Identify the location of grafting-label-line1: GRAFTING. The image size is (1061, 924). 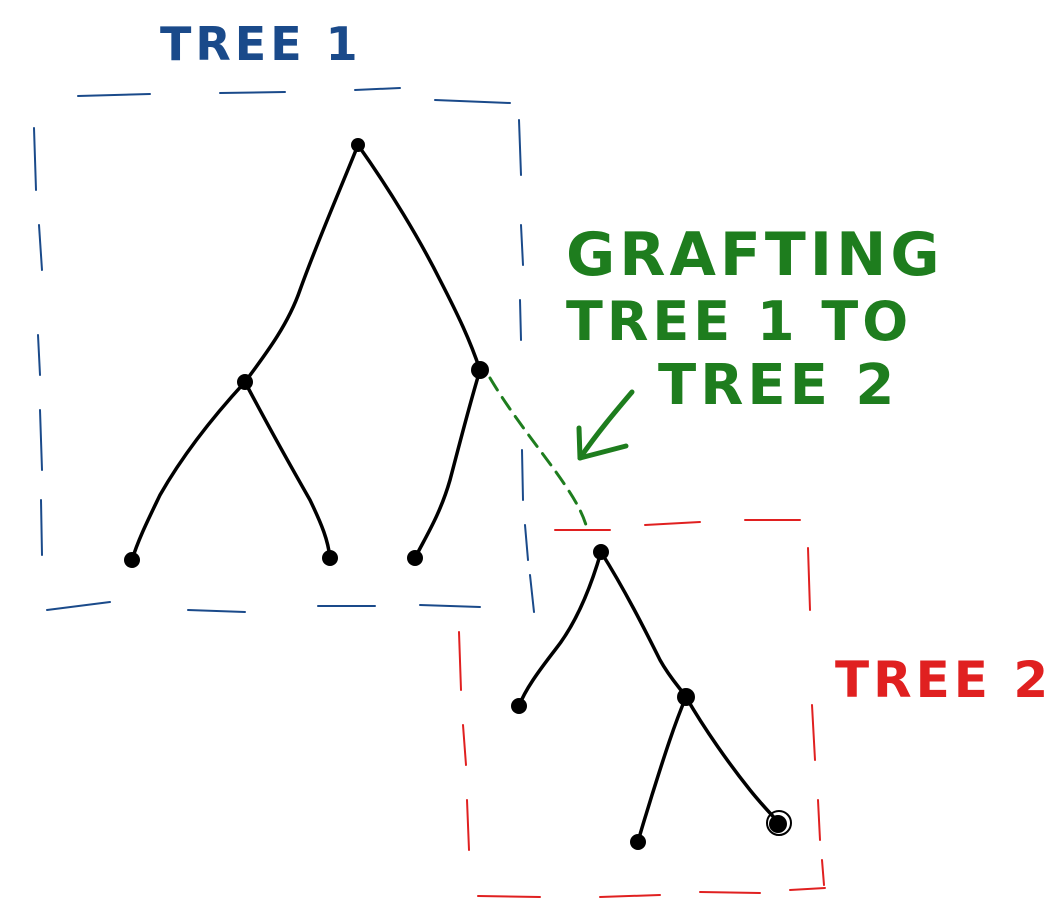
(755, 255).